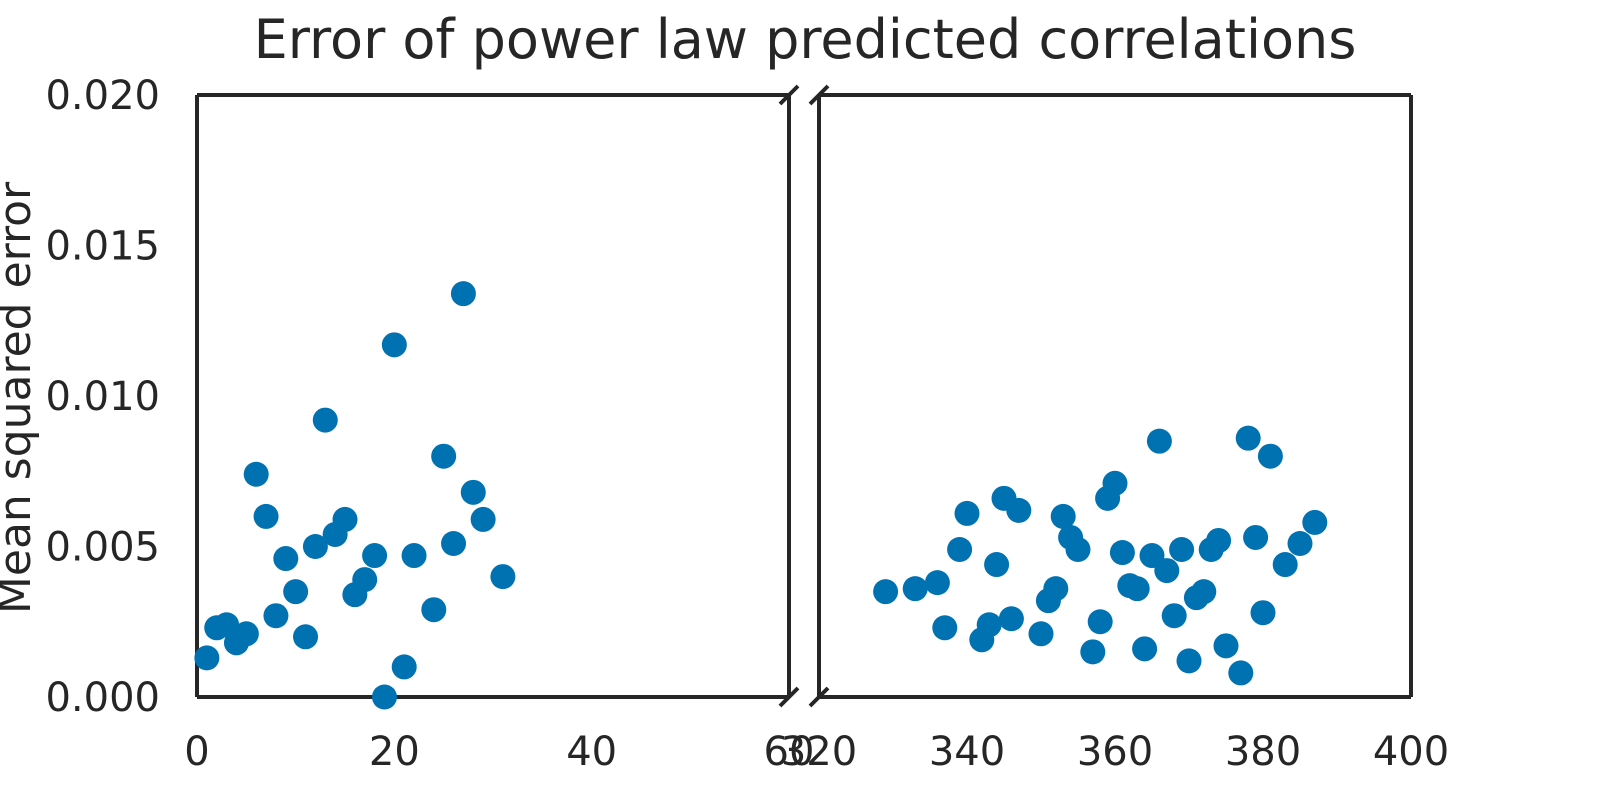 The width and height of the screenshot is (1600, 800). What do you see at coordinates (1411, 752) in the screenshot?
I see `x-tick-label: 400` at bounding box center [1411, 752].